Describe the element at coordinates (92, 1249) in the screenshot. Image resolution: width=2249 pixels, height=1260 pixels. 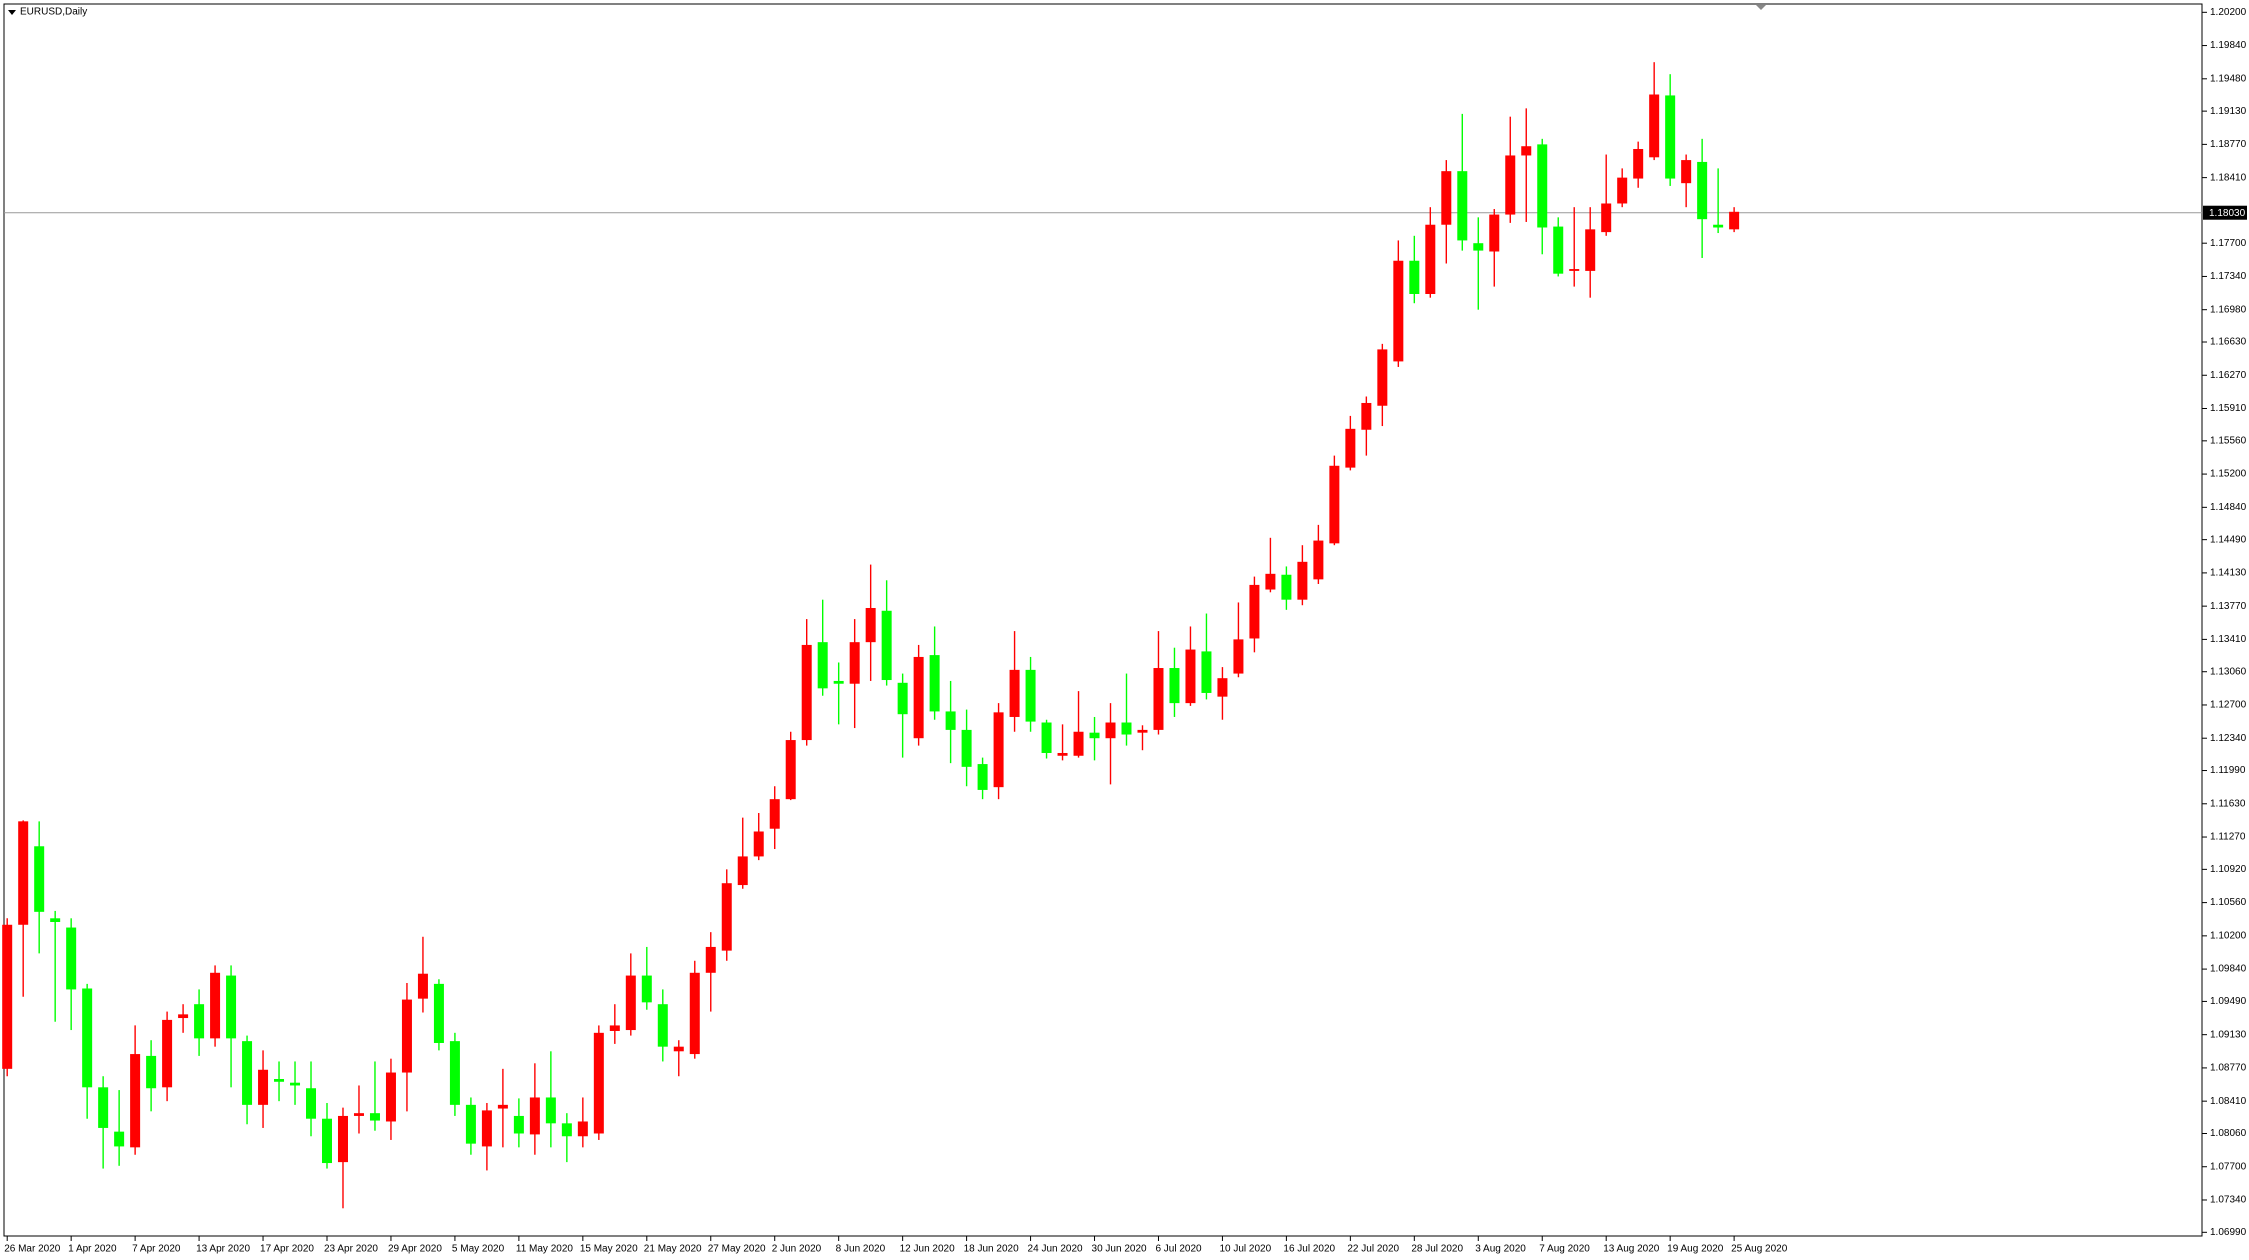
I see `x-tick-label: 1 Apr 2020` at that location.